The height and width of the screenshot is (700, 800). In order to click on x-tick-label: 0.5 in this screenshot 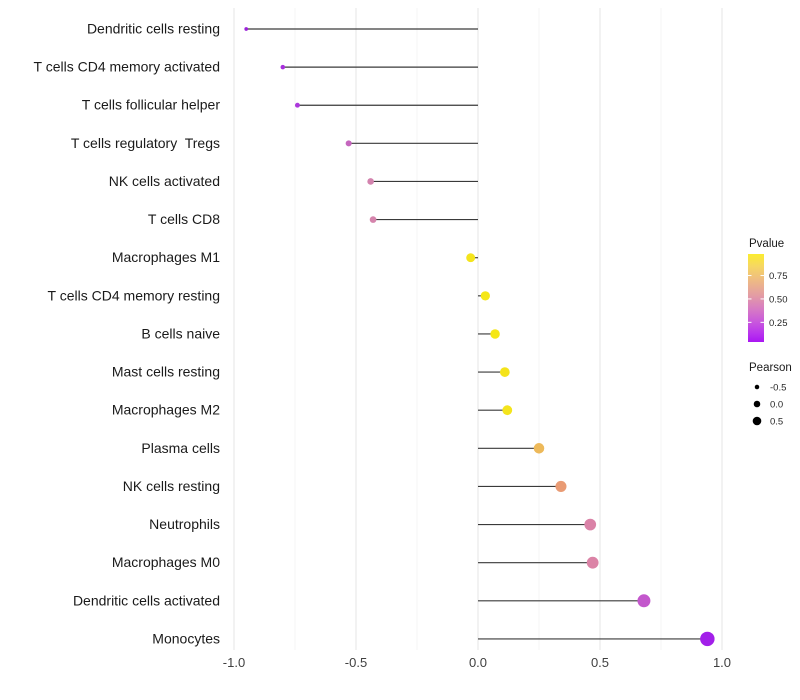, I will do `click(600, 662)`.